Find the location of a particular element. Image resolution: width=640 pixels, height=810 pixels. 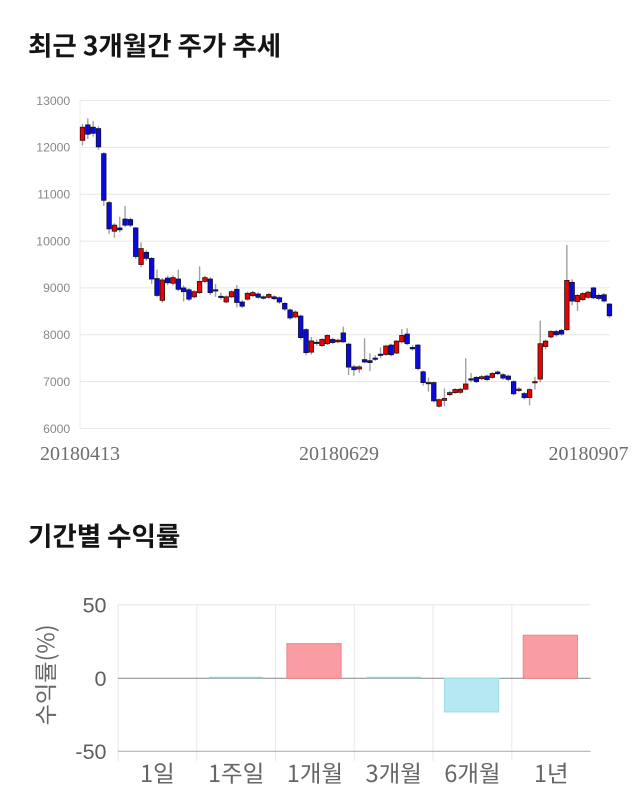

svg-text: 6000 is located at coordinates (56, 429).